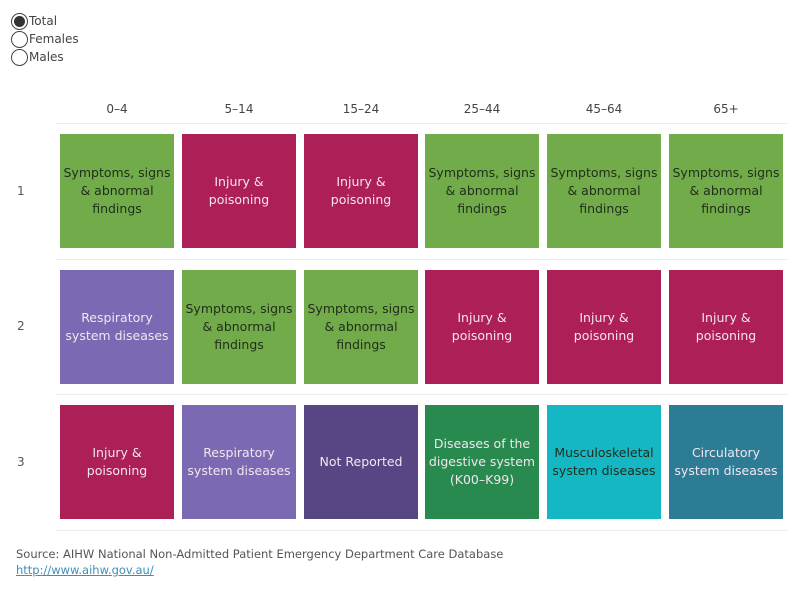 This screenshot has height=600, width=800. What do you see at coordinates (85, 570) in the screenshot?
I see `source-link: http://www.aihw.gov.au/` at bounding box center [85, 570].